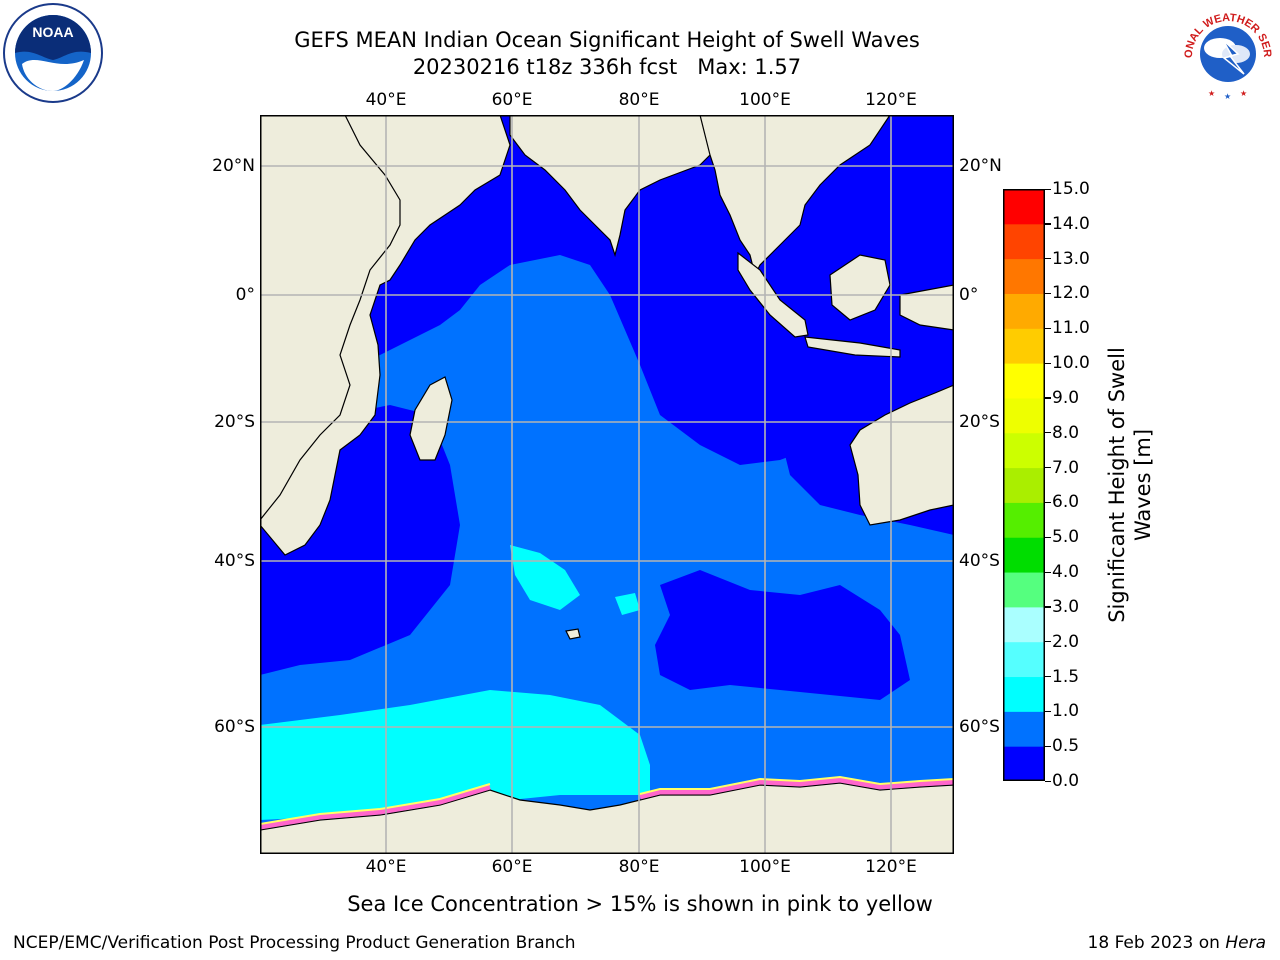 This screenshot has height=960, width=1280. I want to click on lat-label-left-20s: 20°S, so click(234, 422).